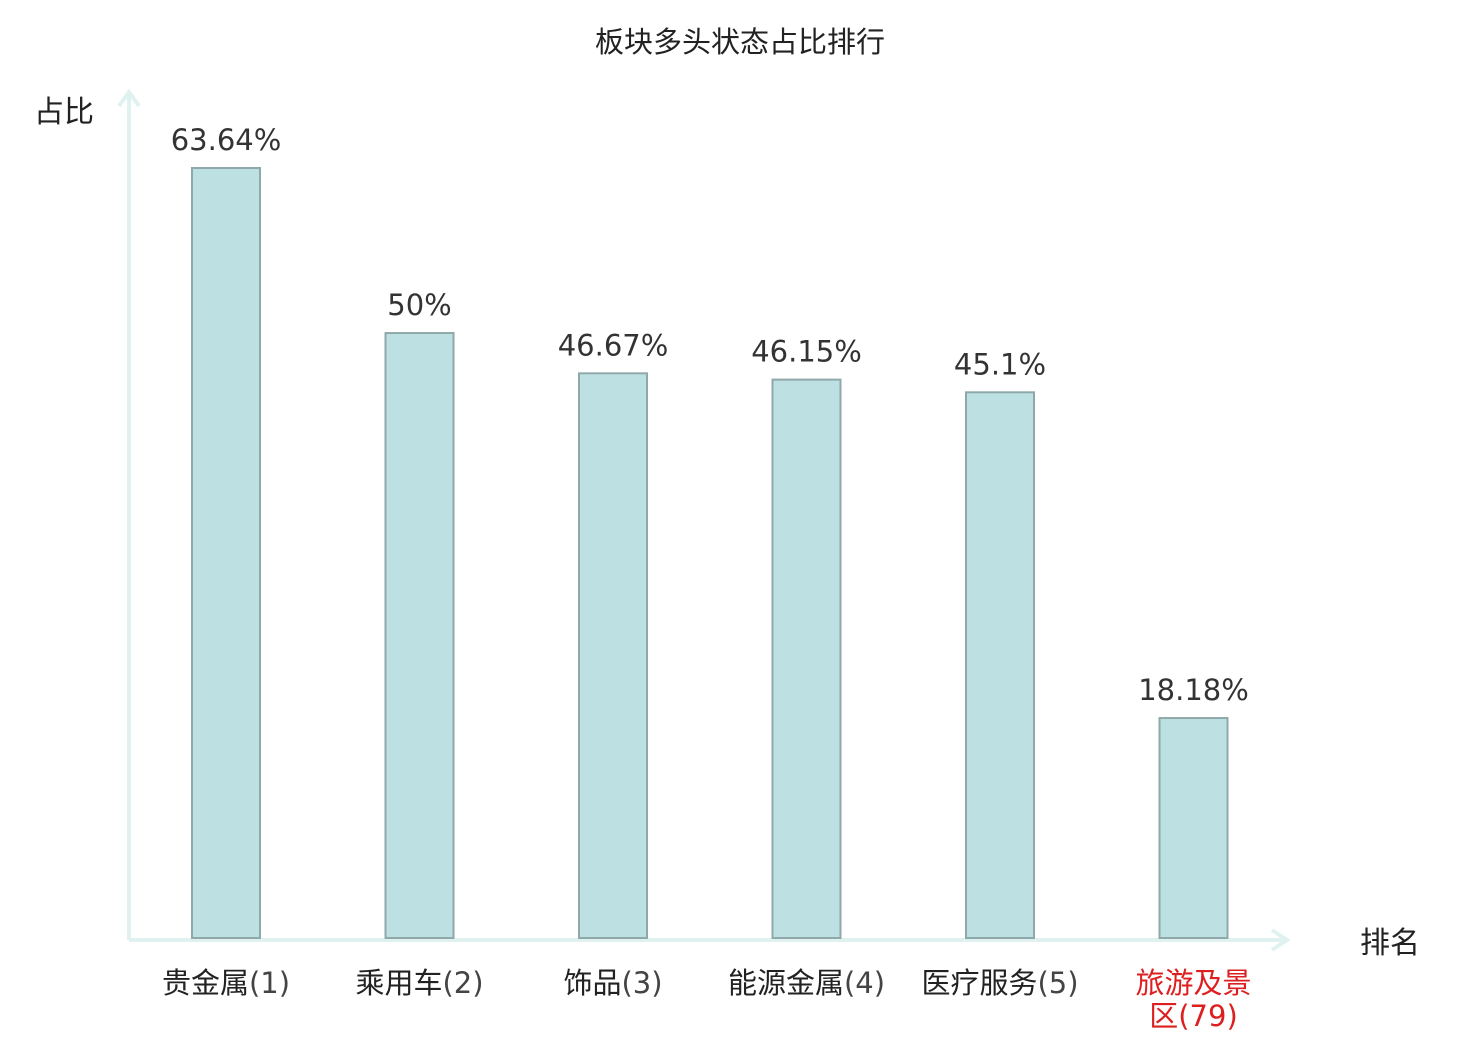 This screenshot has width=1480, height=1040. I want to click on y-axis-label: 占比, so click(64, 112).